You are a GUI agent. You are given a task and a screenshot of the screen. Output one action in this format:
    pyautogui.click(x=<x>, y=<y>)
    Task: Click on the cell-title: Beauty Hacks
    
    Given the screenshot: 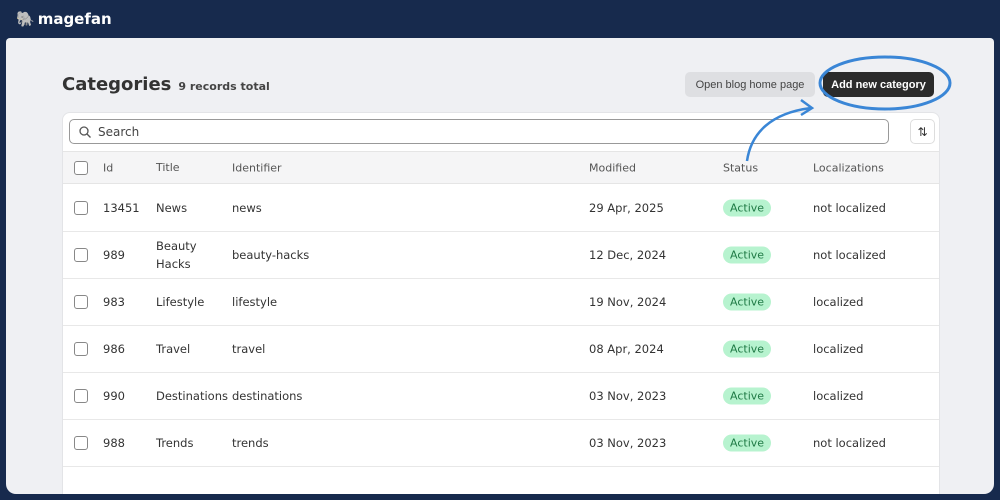 What is the action you would take?
    pyautogui.click(x=176, y=255)
    